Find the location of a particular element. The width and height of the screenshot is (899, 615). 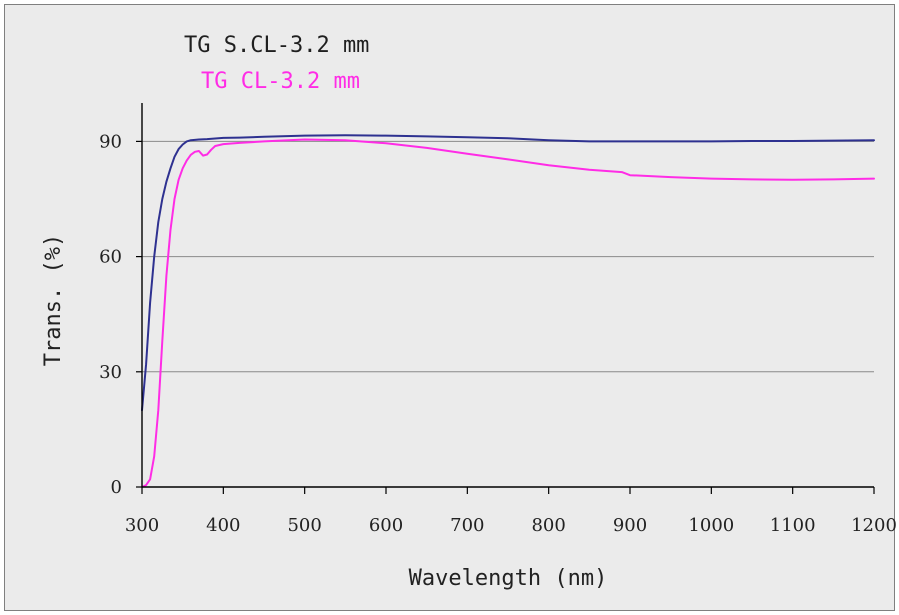

y-axis-title: Trans. (%) is located at coordinates (53, 300).